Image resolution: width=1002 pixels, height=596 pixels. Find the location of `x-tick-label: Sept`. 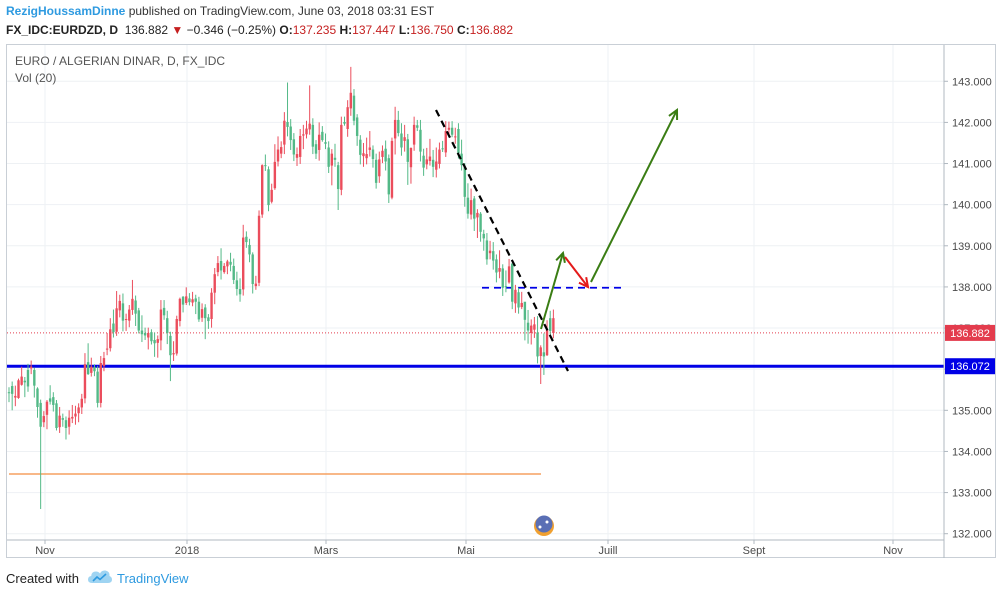

x-tick-label: Sept is located at coordinates (754, 551).